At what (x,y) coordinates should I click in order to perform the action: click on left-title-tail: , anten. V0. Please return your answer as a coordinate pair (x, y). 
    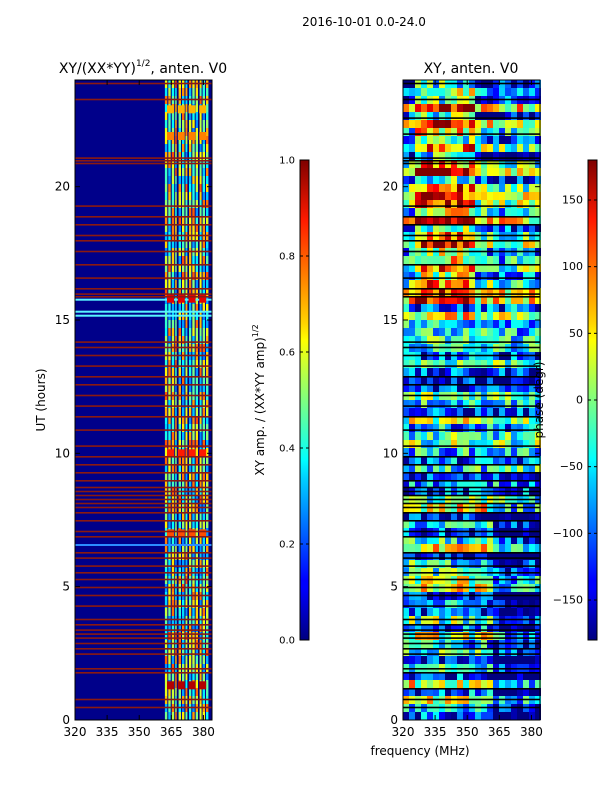
    Looking at the image, I should click on (188, 69).